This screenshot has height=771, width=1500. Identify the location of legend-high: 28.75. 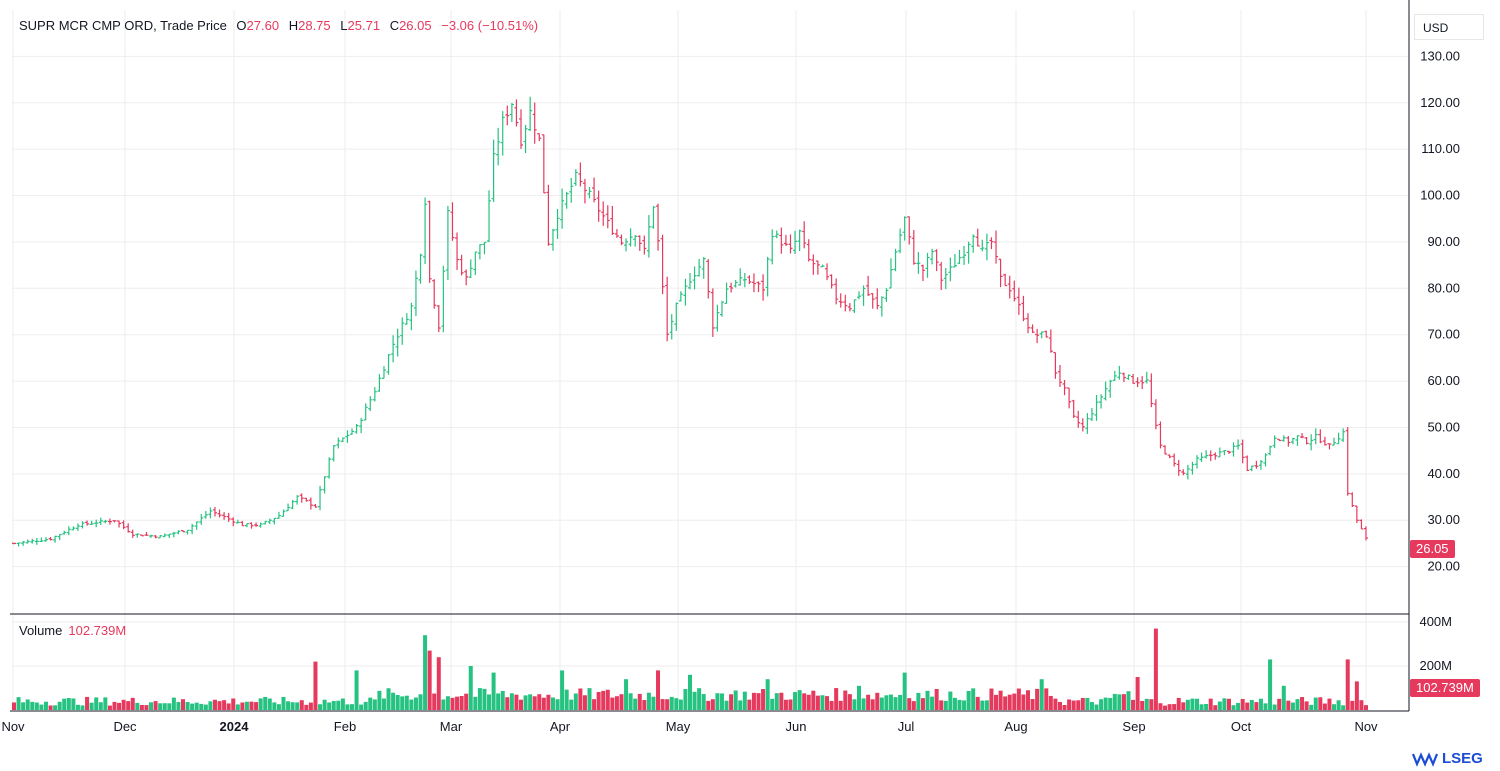
(314, 25).